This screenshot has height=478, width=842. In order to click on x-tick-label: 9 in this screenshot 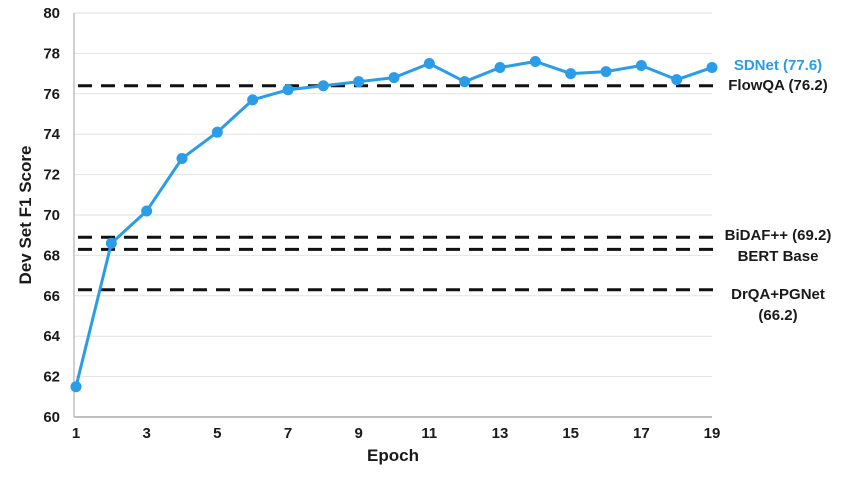, I will do `click(358, 433)`.